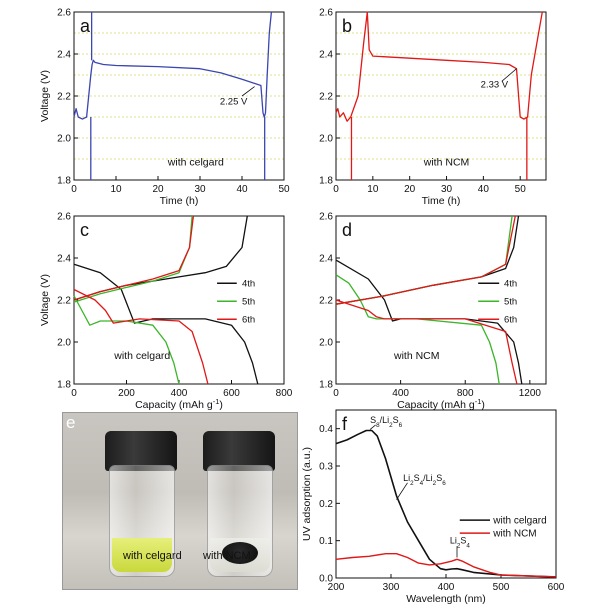  I want to click on y-axis-label-f: UV adsorption (a.u.), so click(307, 494).